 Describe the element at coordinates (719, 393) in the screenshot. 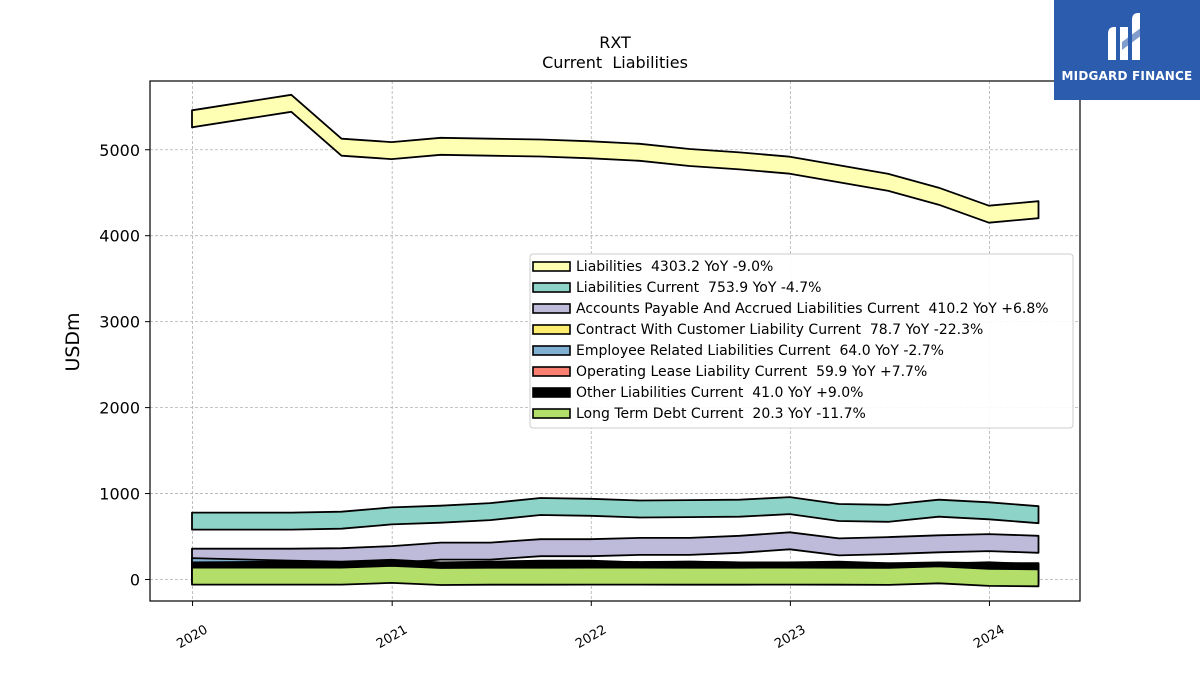

I see `legend-label: Other Liabilities Current 41.0 YoY +9.0%` at that location.